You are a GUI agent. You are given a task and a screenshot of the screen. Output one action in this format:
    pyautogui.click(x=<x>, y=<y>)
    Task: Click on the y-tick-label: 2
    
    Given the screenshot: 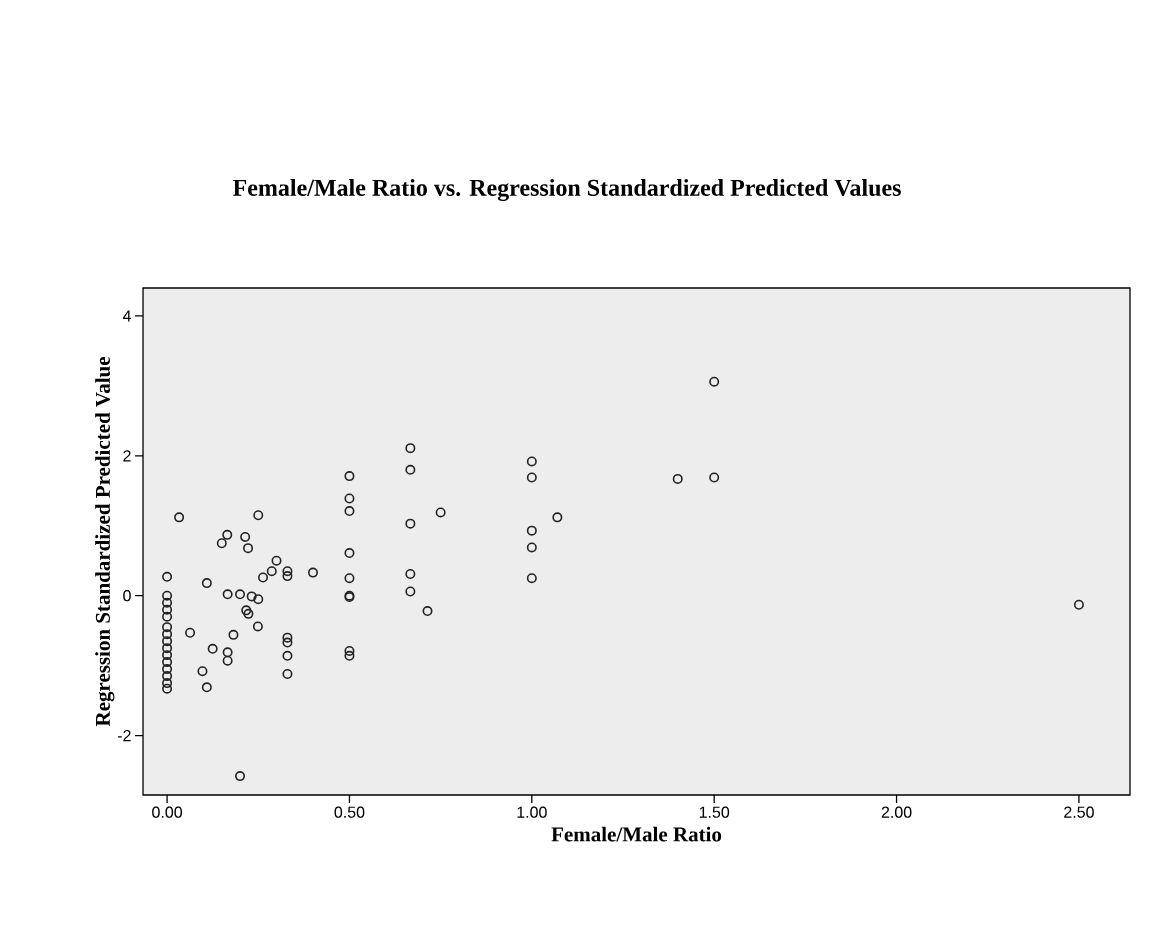 What is the action you would take?
    pyautogui.click(x=127, y=456)
    